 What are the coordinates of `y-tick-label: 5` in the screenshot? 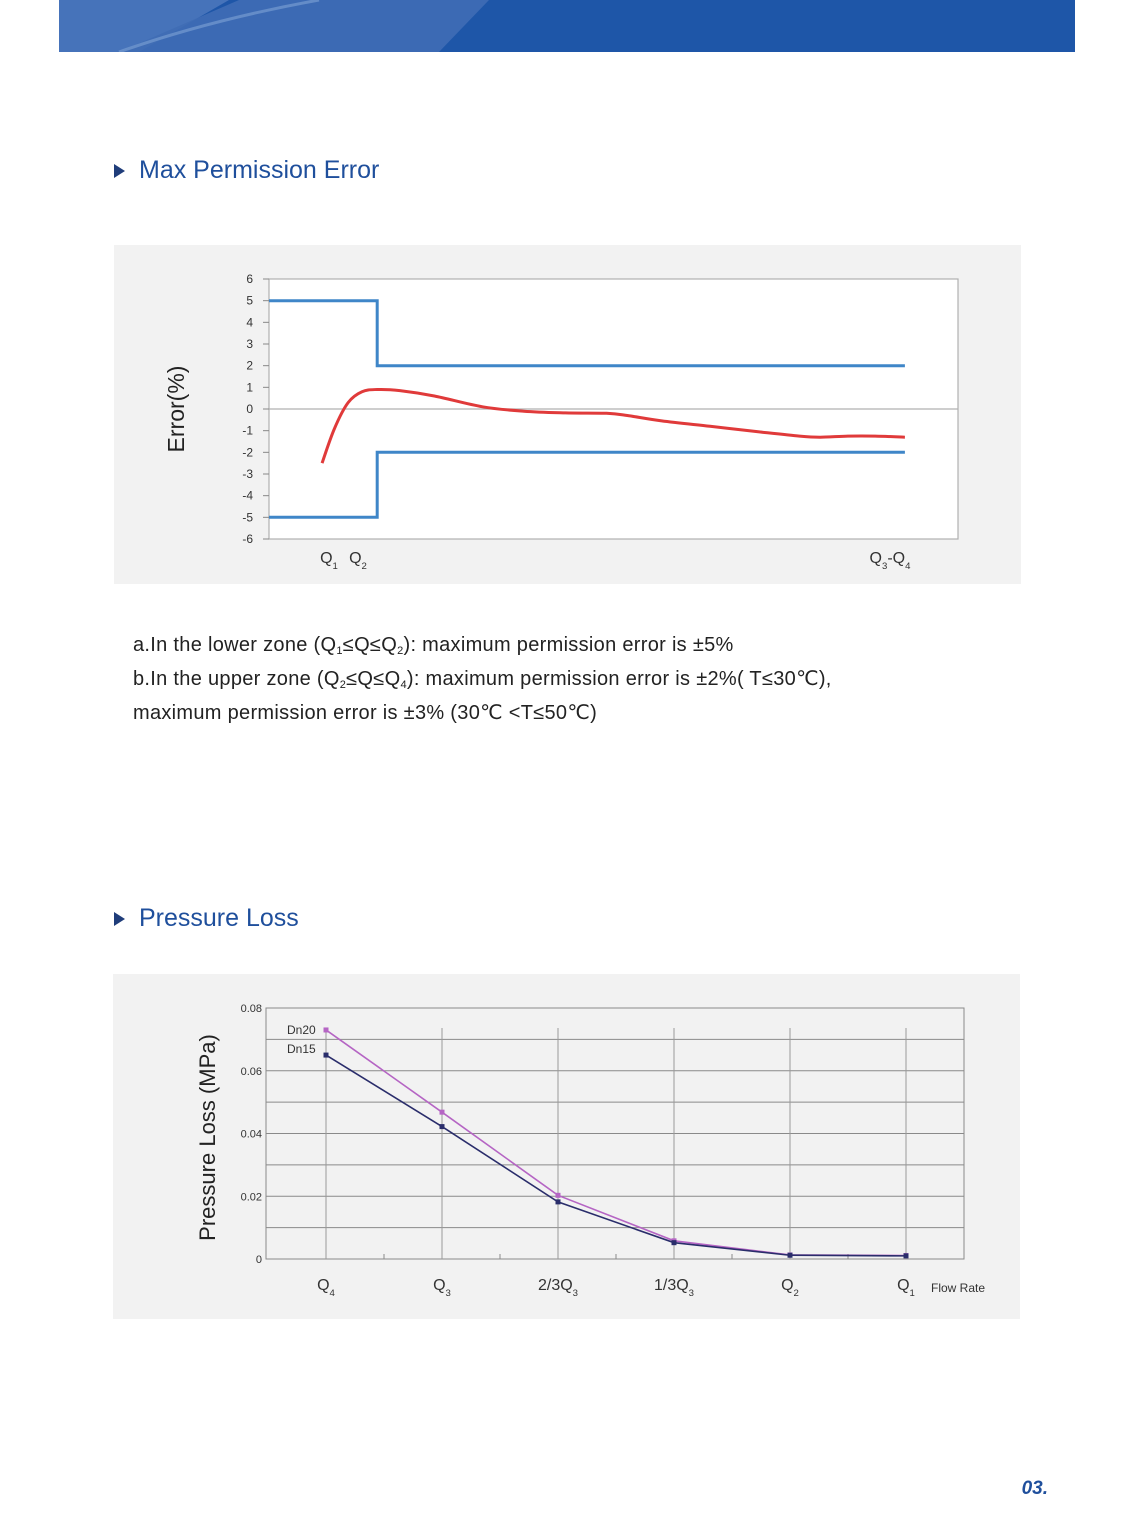 It's located at (249, 301).